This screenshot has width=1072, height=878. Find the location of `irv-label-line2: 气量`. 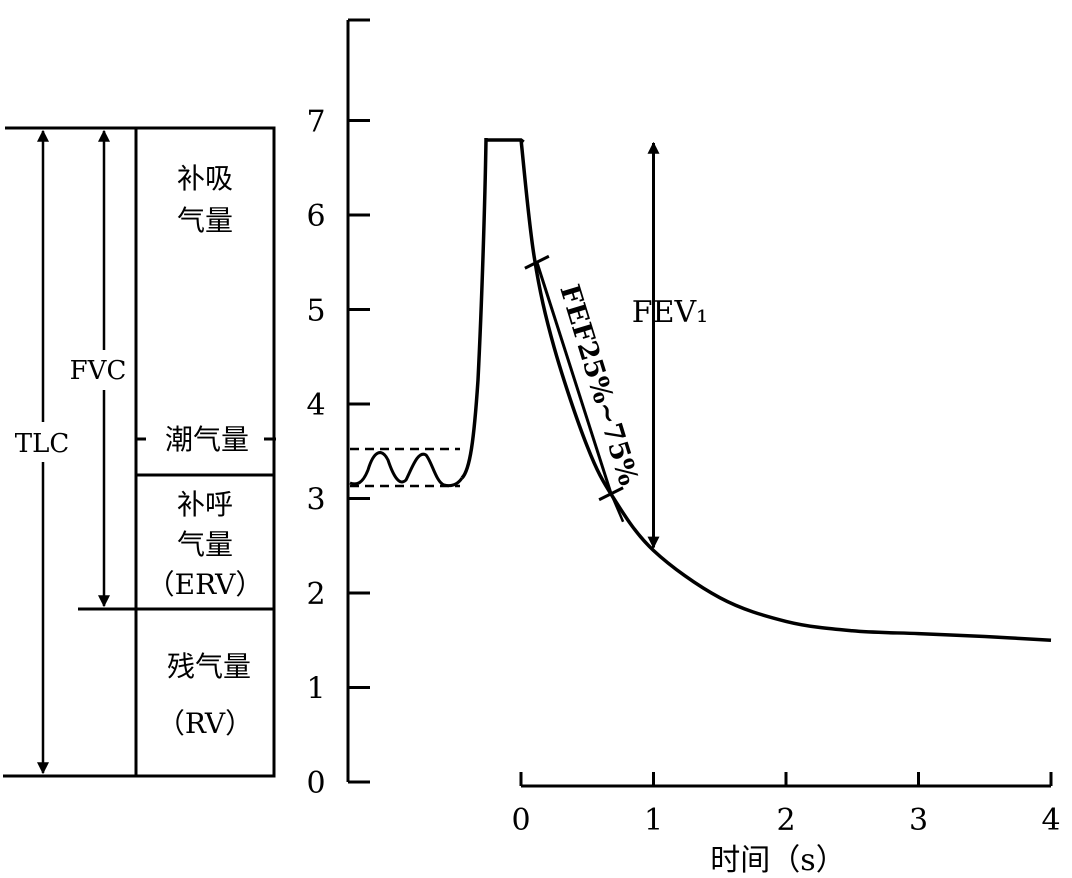

irv-label-line2: 气量 is located at coordinates (205, 220).